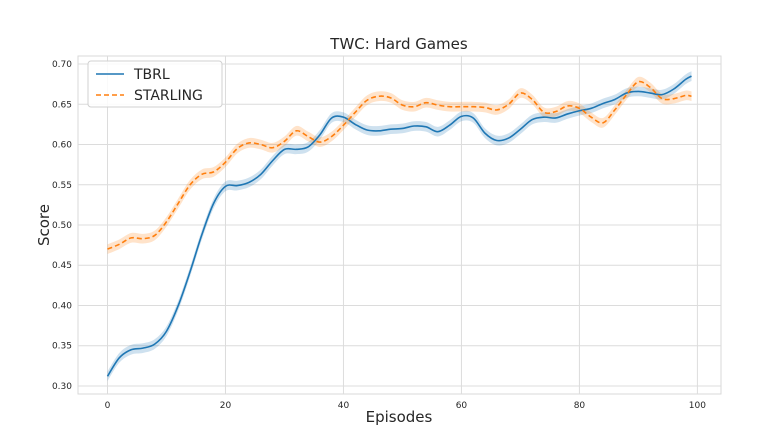  Describe the element at coordinates (62, 306) in the screenshot. I see `y-tick-label: 0.40` at that location.